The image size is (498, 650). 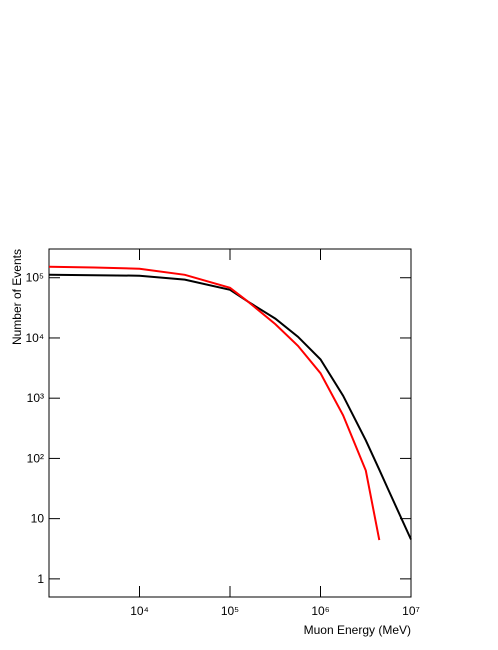 I want to click on y-tick-label: 10⁵, so click(x=35, y=278).